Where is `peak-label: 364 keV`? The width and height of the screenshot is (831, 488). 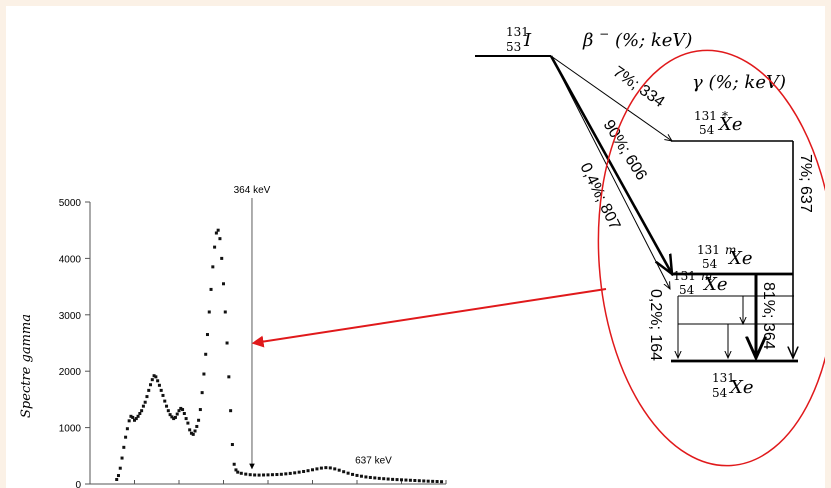 peak-label: 364 keV is located at coordinates (252, 190).